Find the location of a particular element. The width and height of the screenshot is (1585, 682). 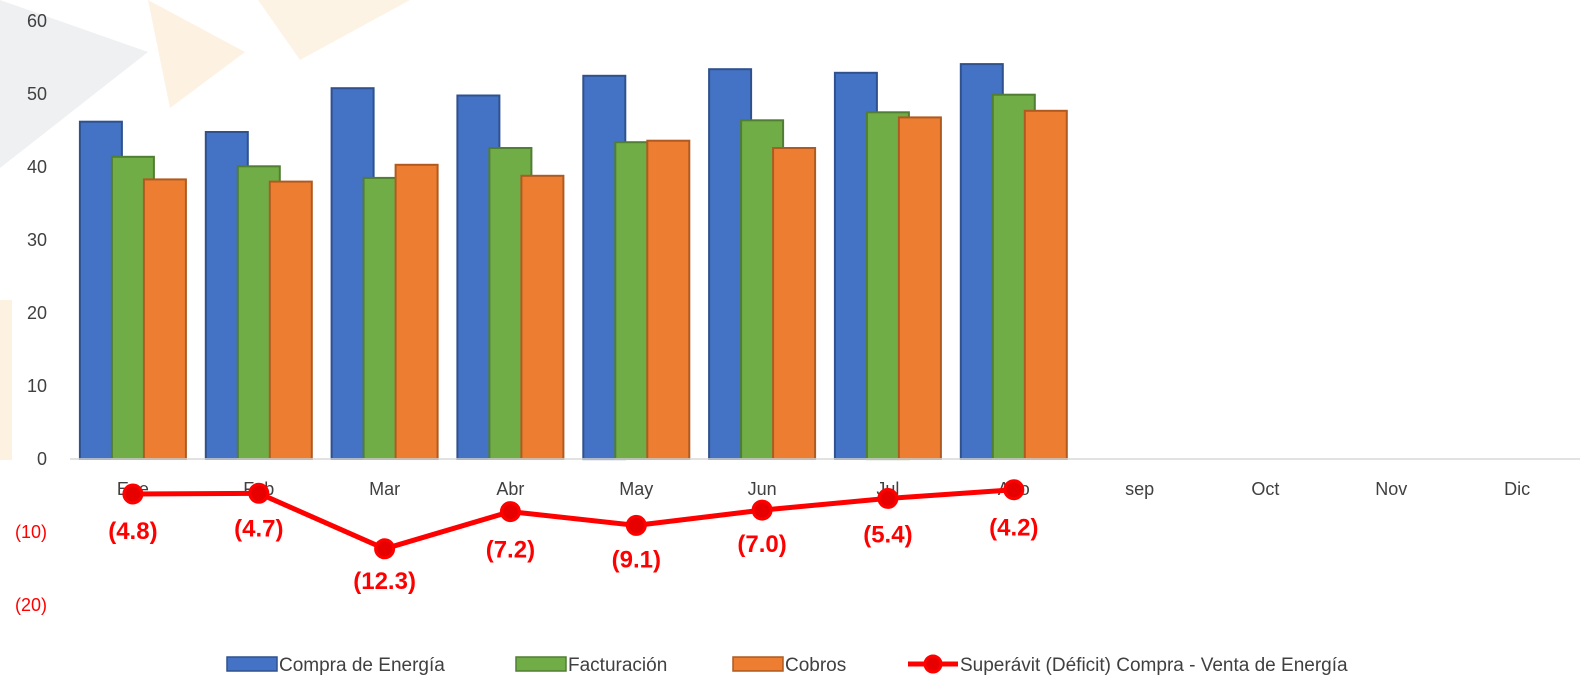

category-label: May is located at coordinates (636, 489).